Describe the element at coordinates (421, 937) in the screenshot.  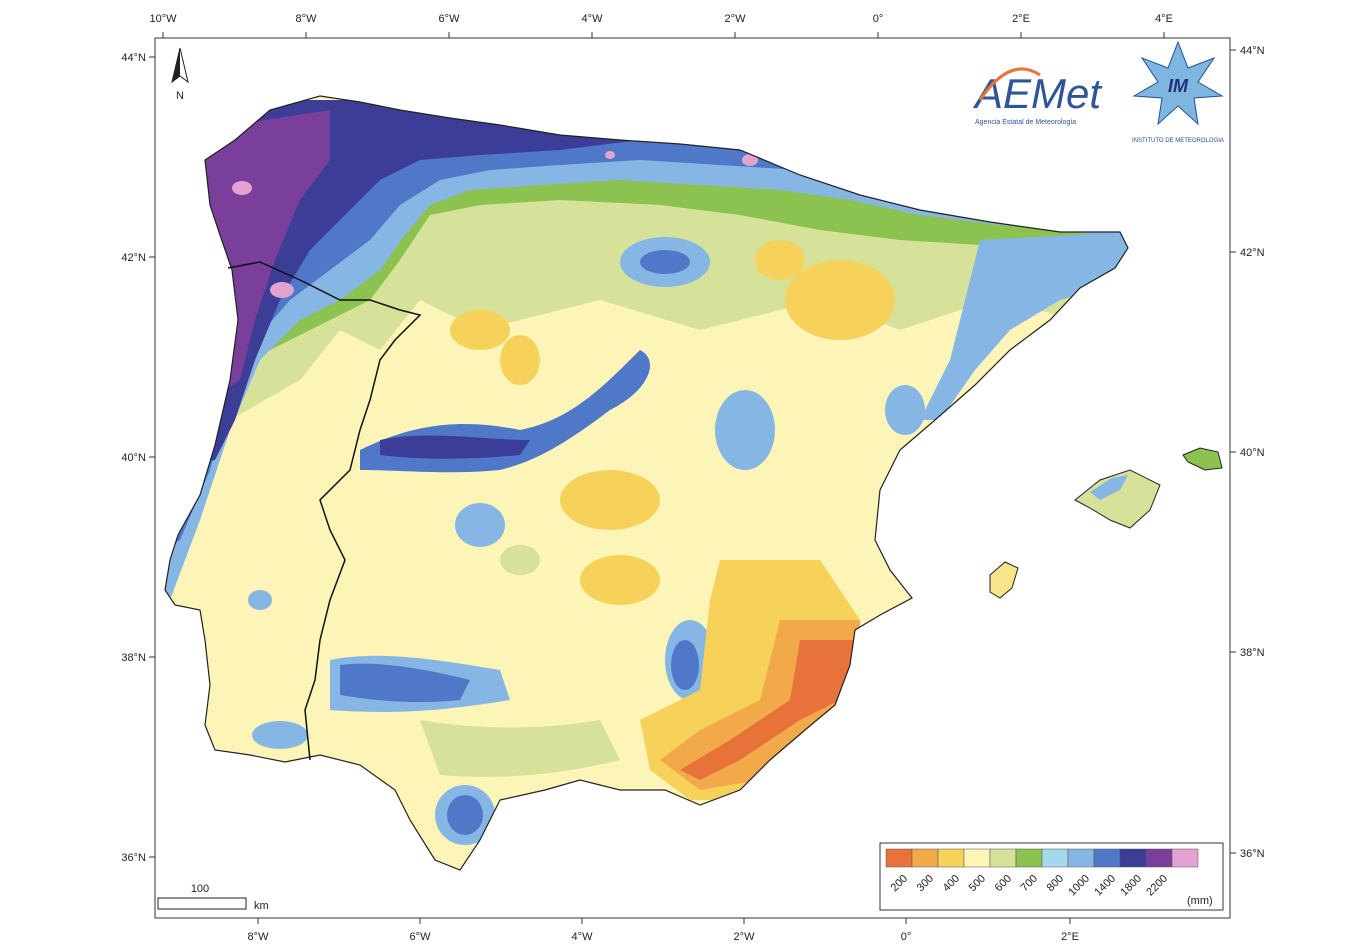
I see `bottom-tick-6w: 6°W` at that location.